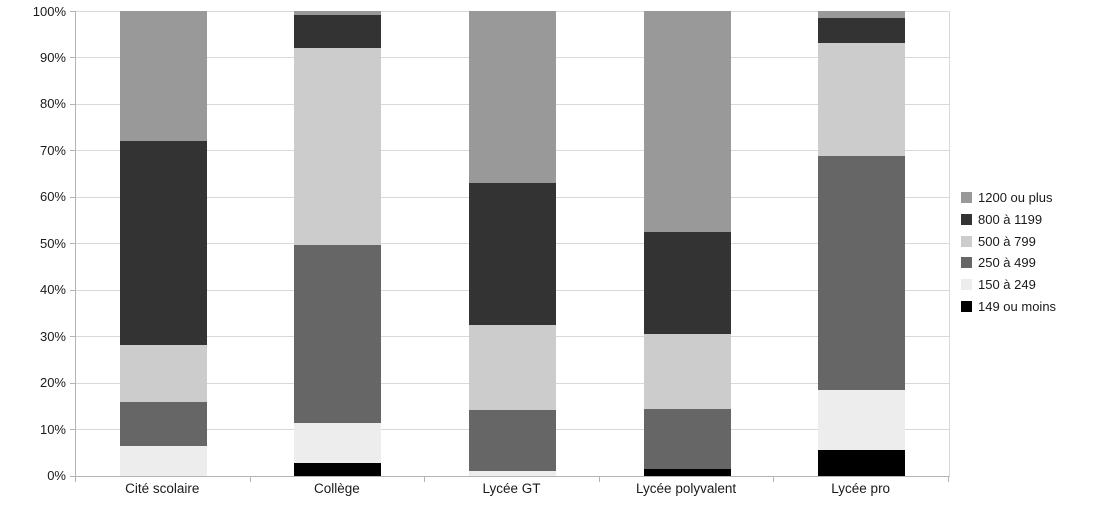  What do you see at coordinates (52, 336) in the screenshot?
I see `y-tick-label: 30%` at bounding box center [52, 336].